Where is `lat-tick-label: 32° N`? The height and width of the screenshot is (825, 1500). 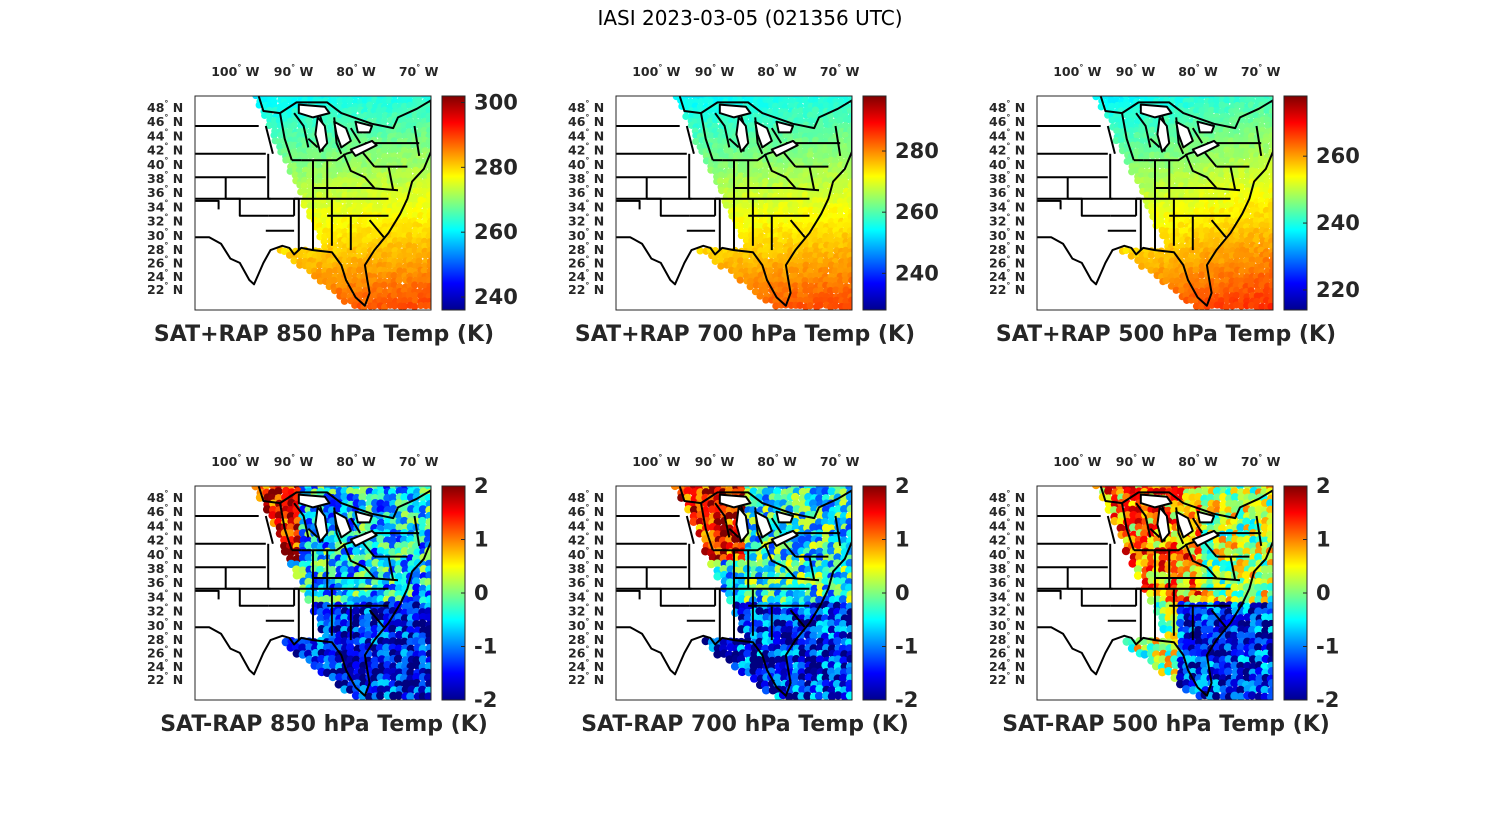
lat-tick-label: 32° N is located at coordinates (165, 221).